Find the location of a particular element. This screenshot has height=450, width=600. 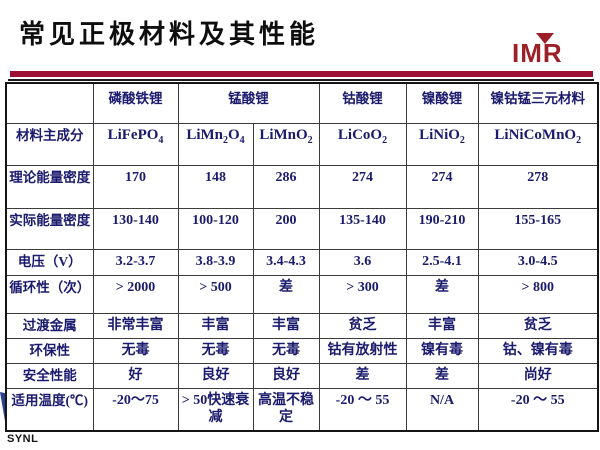

value-cell: 3.8-3.9 is located at coordinates (215, 262).